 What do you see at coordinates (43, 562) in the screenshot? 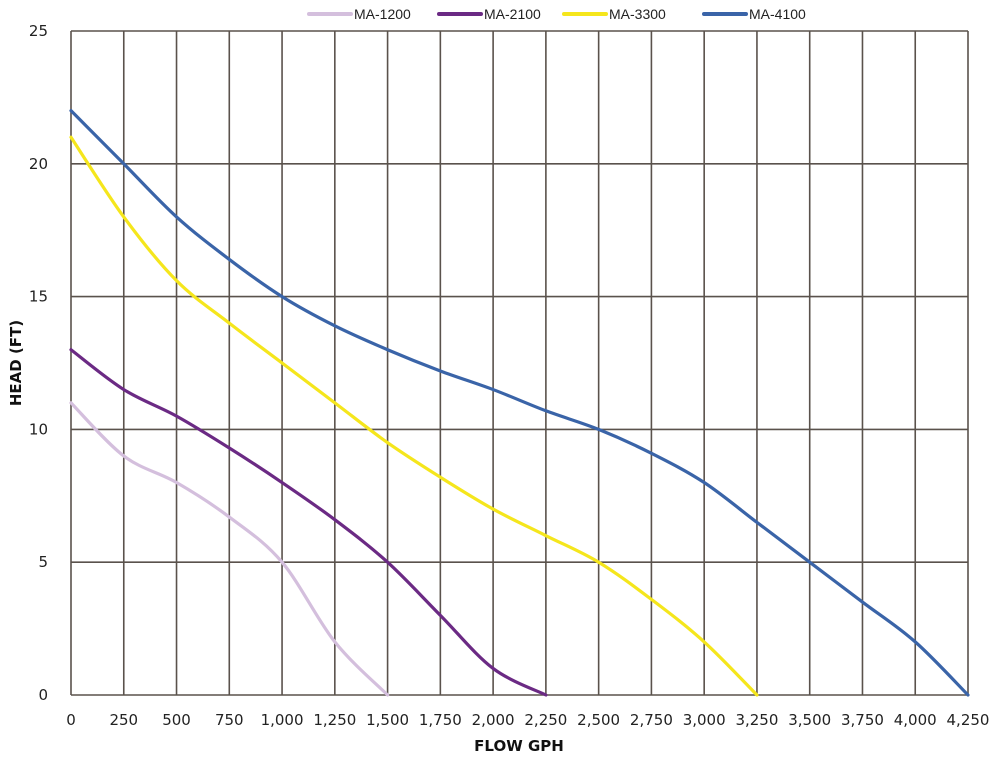
I see `y-tick-label: 5` at bounding box center [43, 562].